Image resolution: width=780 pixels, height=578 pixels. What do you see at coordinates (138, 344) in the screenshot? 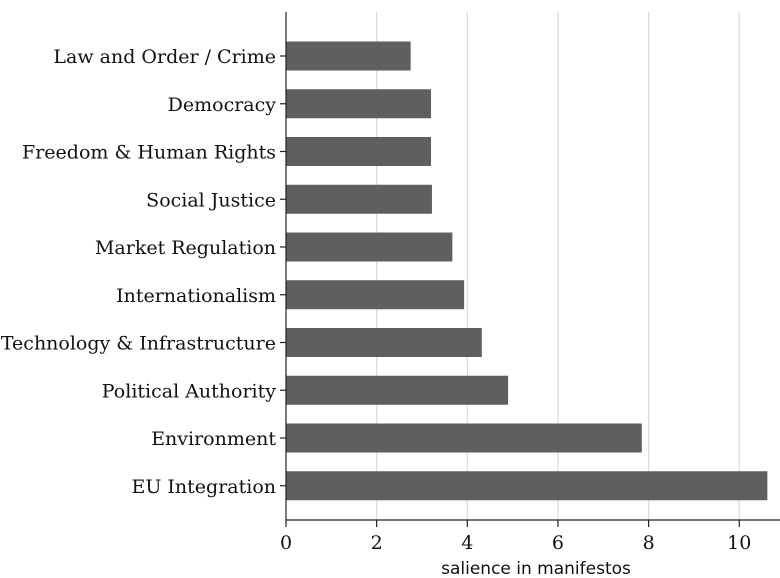
I see `category-label: Technology & Infrastructure` at bounding box center [138, 344].